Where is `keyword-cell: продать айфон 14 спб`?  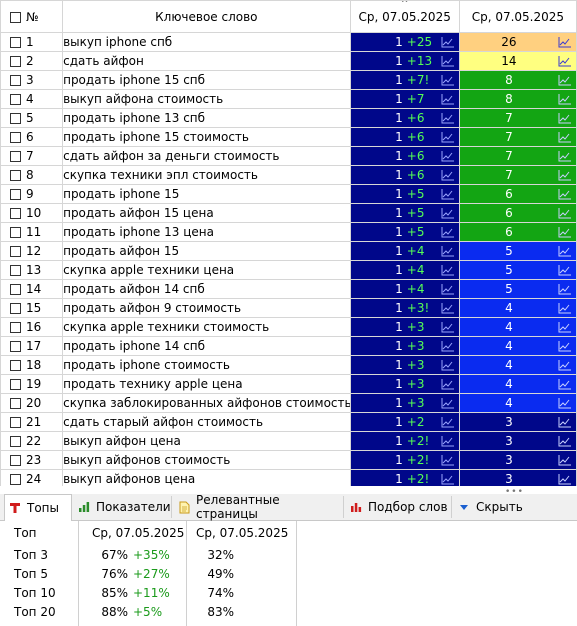
keyword-cell: продать айфон 14 спб is located at coordinates (206, 289).